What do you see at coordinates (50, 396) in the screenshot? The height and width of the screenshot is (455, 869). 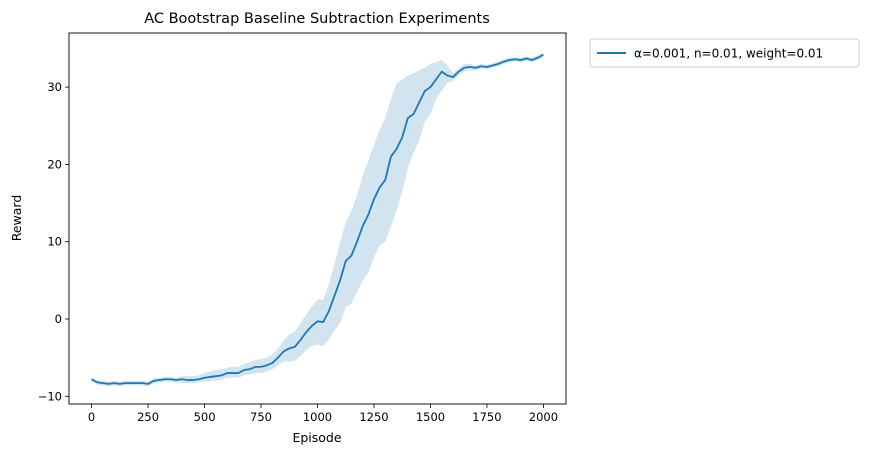 I see `y-tick-label: −10` at bounding box center [50, 396].